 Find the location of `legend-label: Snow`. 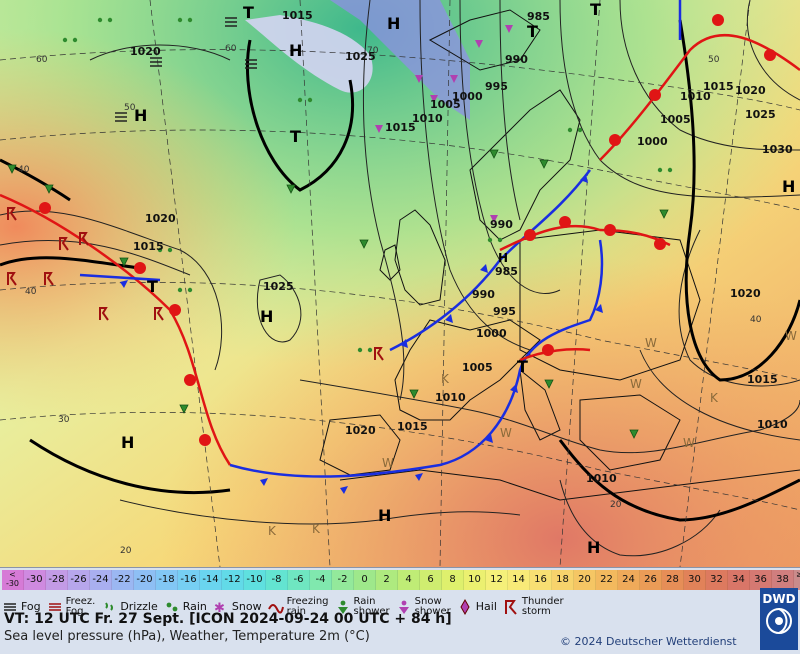

legend-label: Snow is located at coordinates (246, 606).